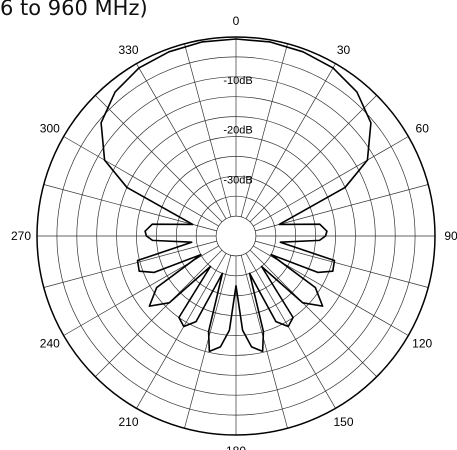  Describe the element at coordinates (236, 447) in the screenshot. I see `angle-tick-180: 180` at that location.